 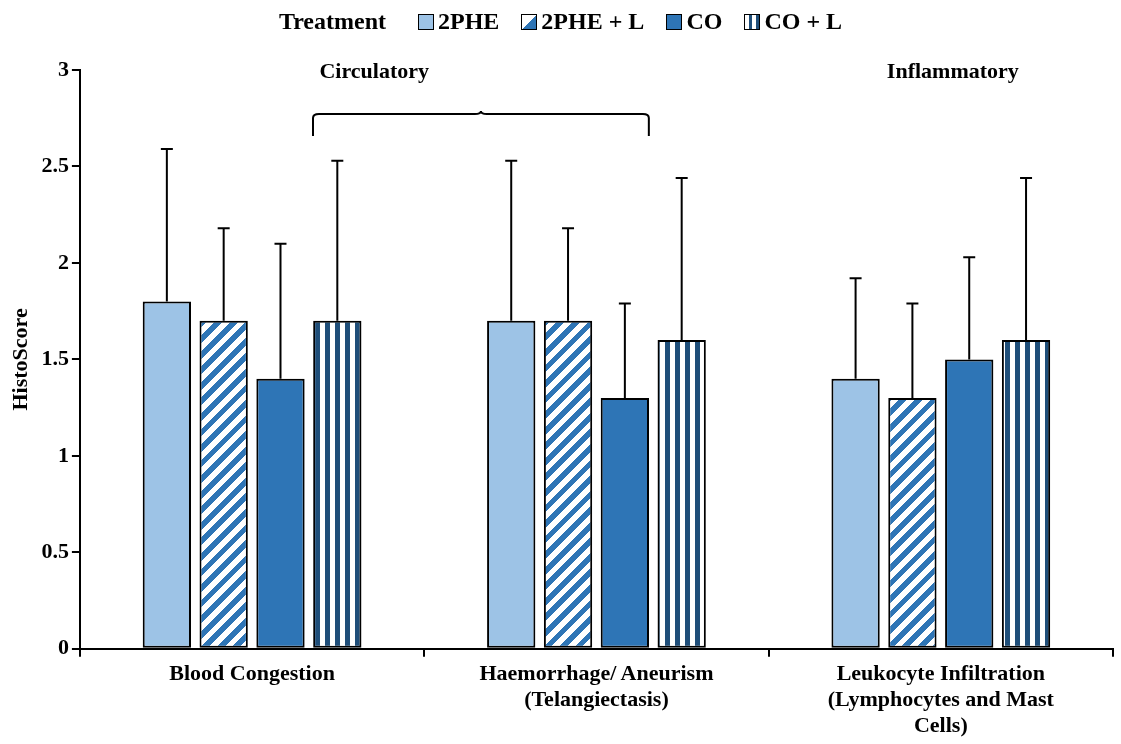 What do you see at coordinates (55, 358) in the screenshot?
I see `y-tick-label: 1.5` at bounding box center [55, 358].